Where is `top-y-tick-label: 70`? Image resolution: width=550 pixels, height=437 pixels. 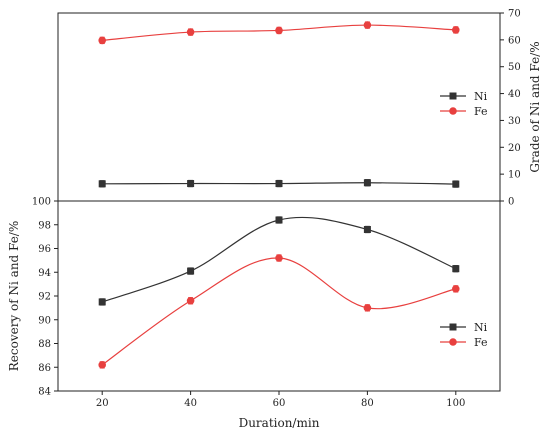
top-y-tick-label: 70 is located at coordinates (514, 14).